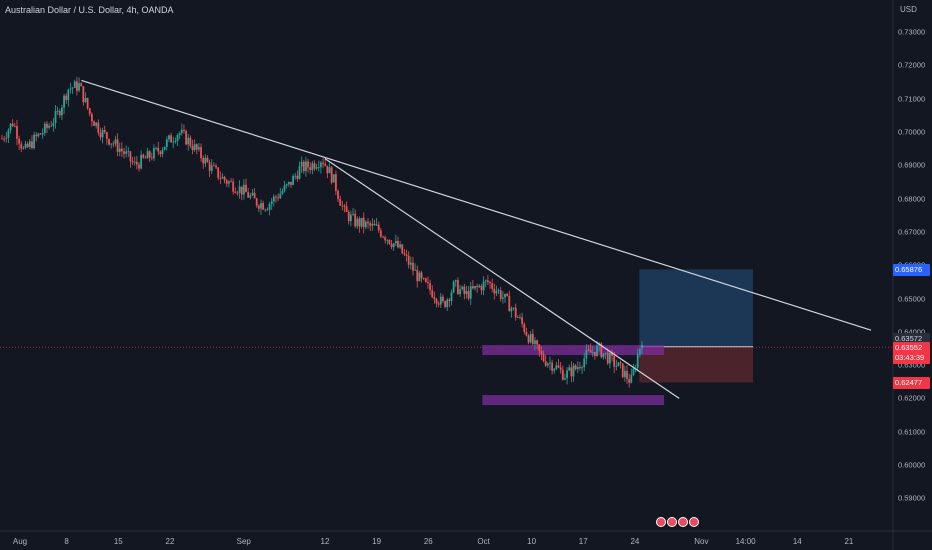  What do you see at coordinates (377, 541) in the screenshot?
I see `x-tick-label: 19` at bounding box center [377, 541].